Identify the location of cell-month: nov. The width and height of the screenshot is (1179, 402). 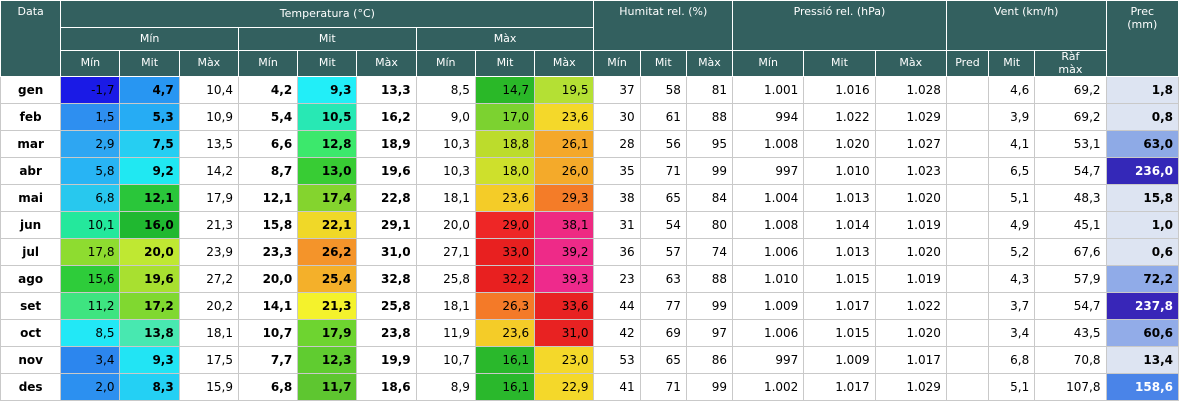
(31, 360).